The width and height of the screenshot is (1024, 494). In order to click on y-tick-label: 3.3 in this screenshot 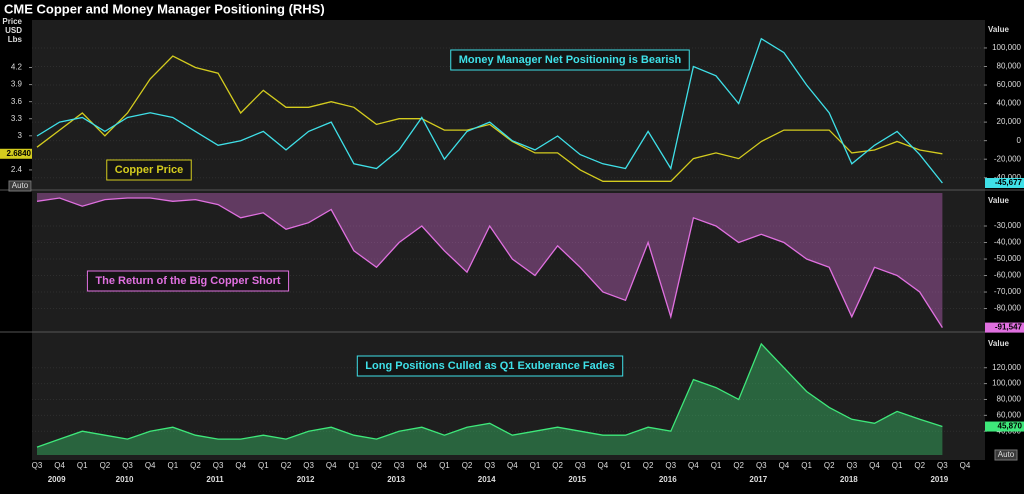, I will do `click(17, 118)`.